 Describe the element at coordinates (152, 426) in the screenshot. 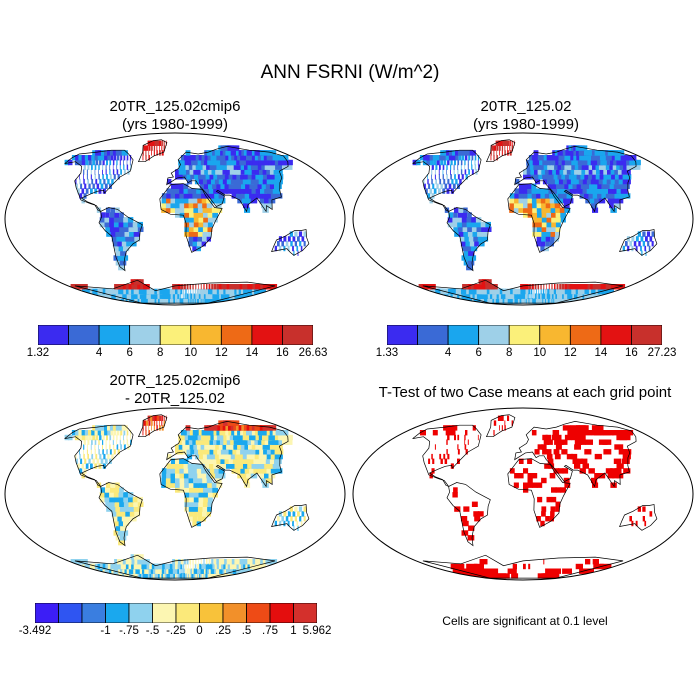

I see `coastline-greenland` at that location.